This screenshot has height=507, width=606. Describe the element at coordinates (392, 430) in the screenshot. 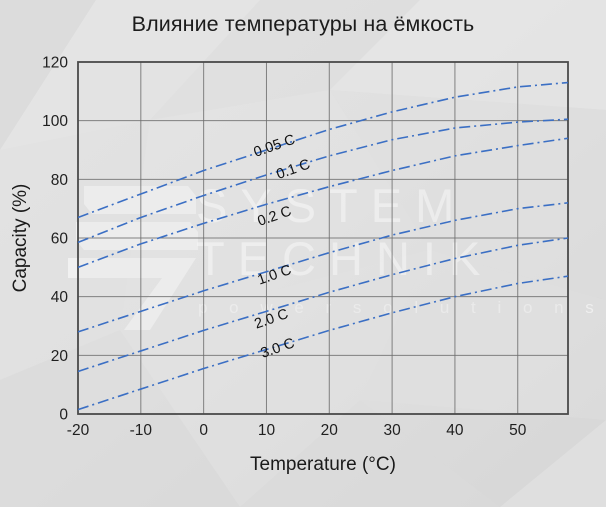

I see `x-tick-label: 30` at that location.